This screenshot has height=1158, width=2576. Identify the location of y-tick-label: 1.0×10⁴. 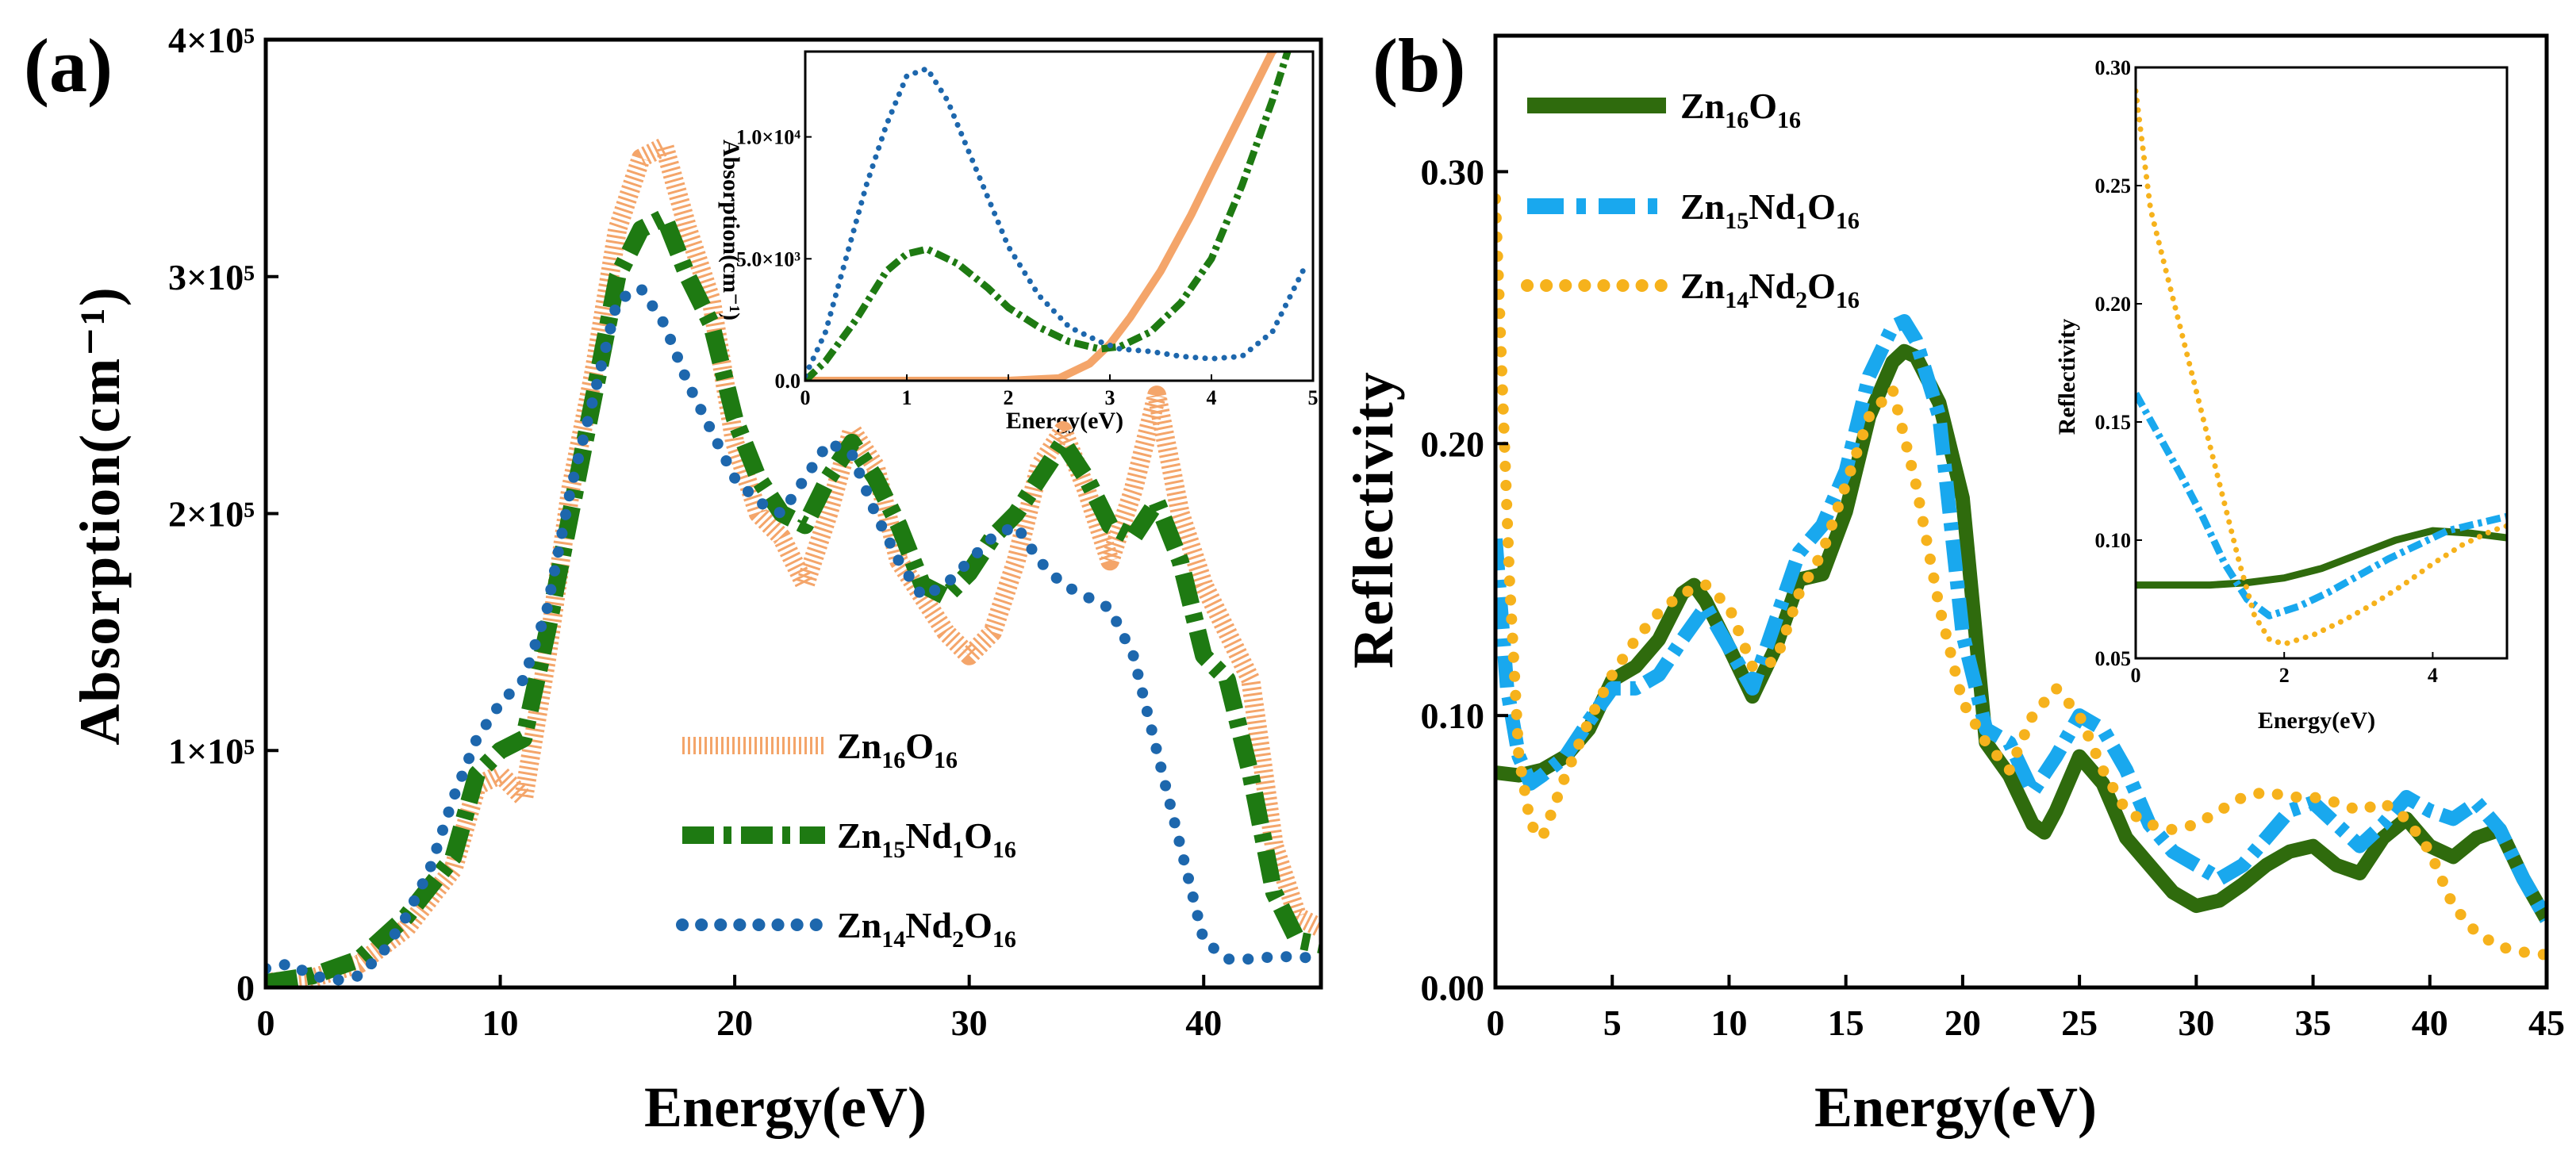
(768, 137).